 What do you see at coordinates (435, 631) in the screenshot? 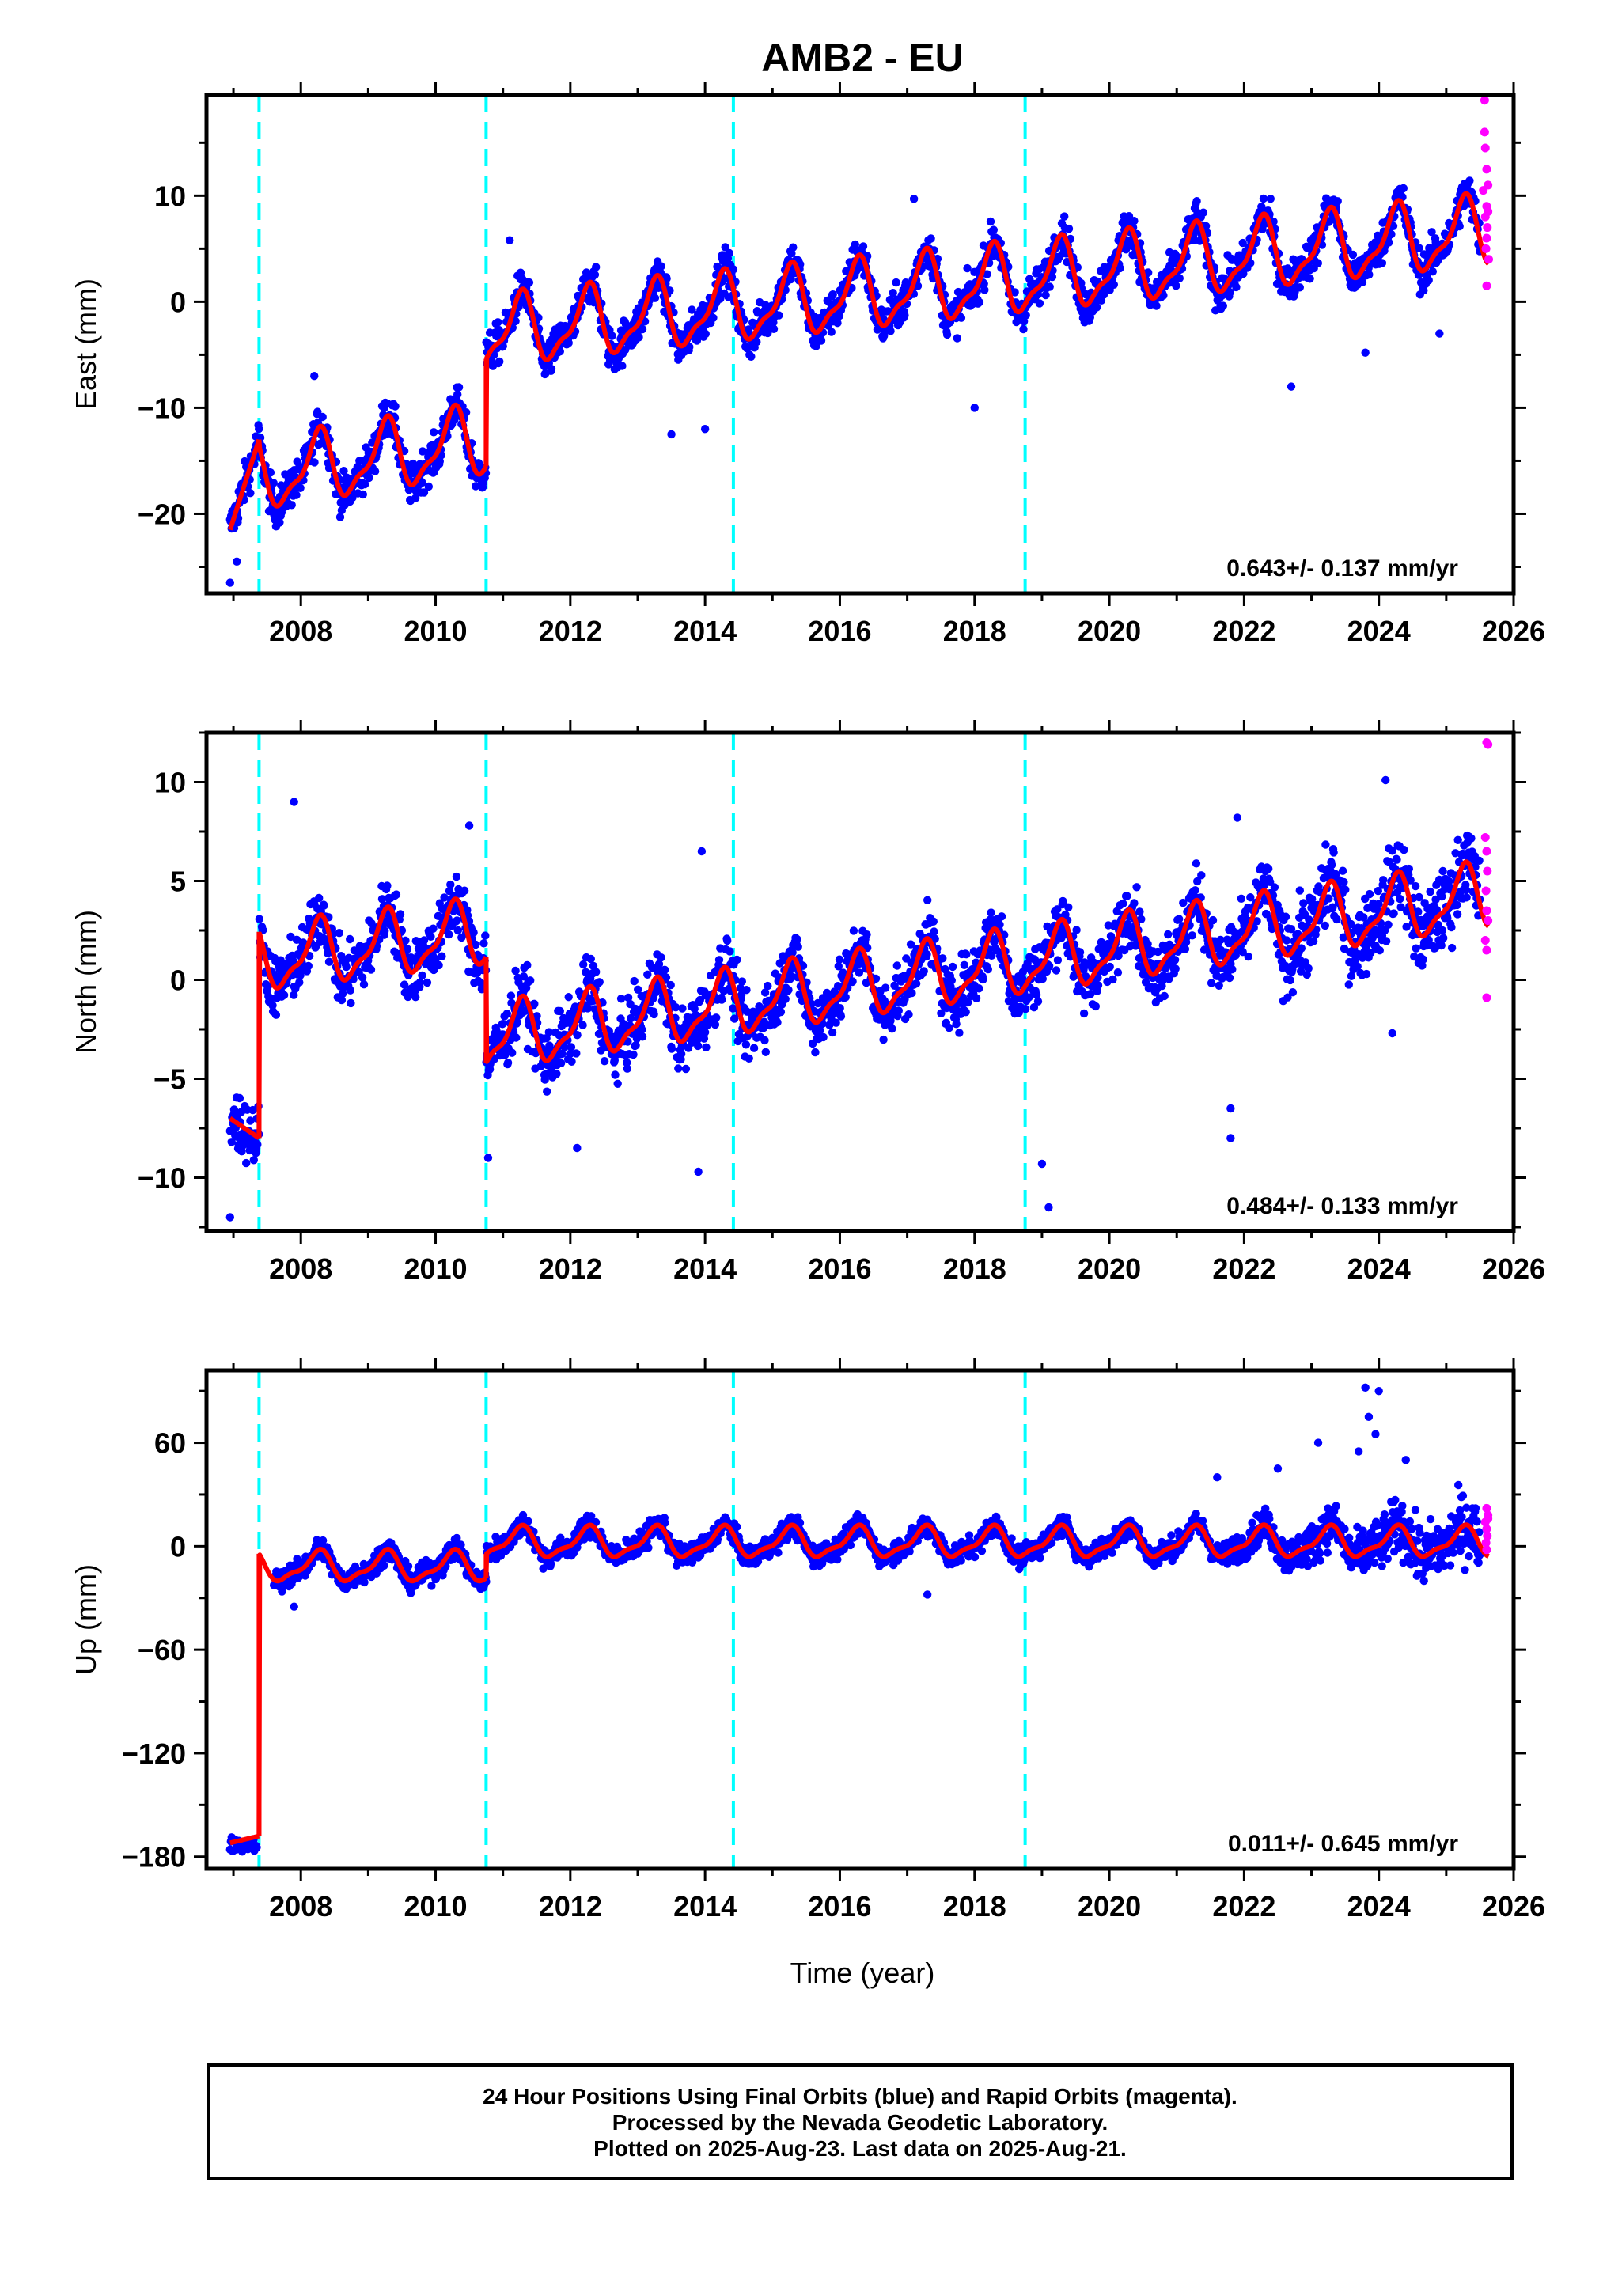
I see `x-tick-label: 2010` at bounding box center [435, 631].